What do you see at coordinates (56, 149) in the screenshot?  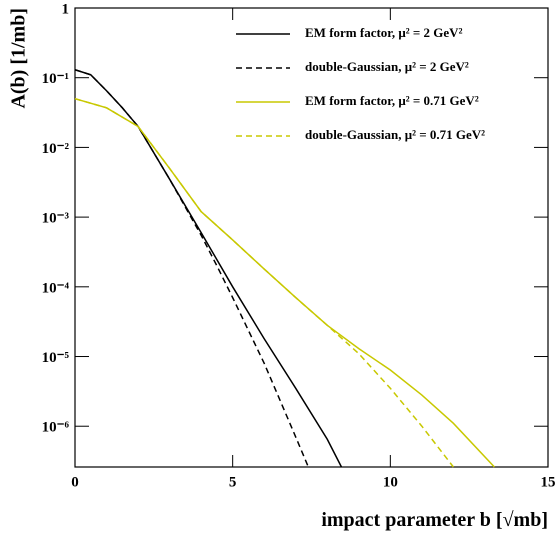 I see `y-tick-label: 10⁻²` at bounding box center [56, 149].